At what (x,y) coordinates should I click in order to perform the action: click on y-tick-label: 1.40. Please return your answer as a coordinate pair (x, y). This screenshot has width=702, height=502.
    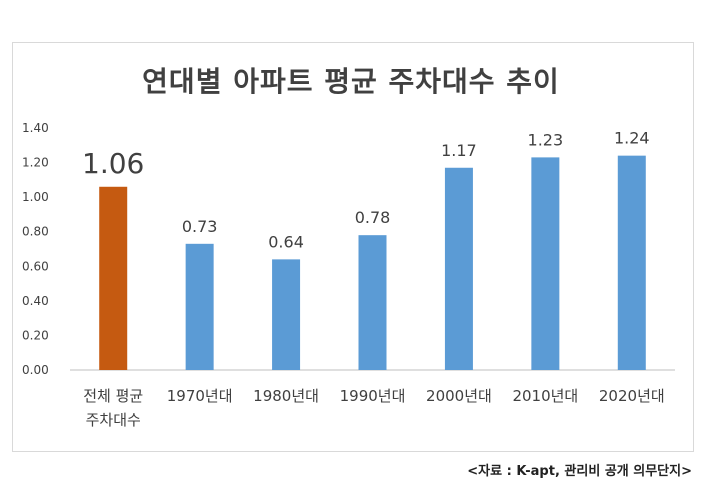
    Looking at the image, I should click on (35, 128).